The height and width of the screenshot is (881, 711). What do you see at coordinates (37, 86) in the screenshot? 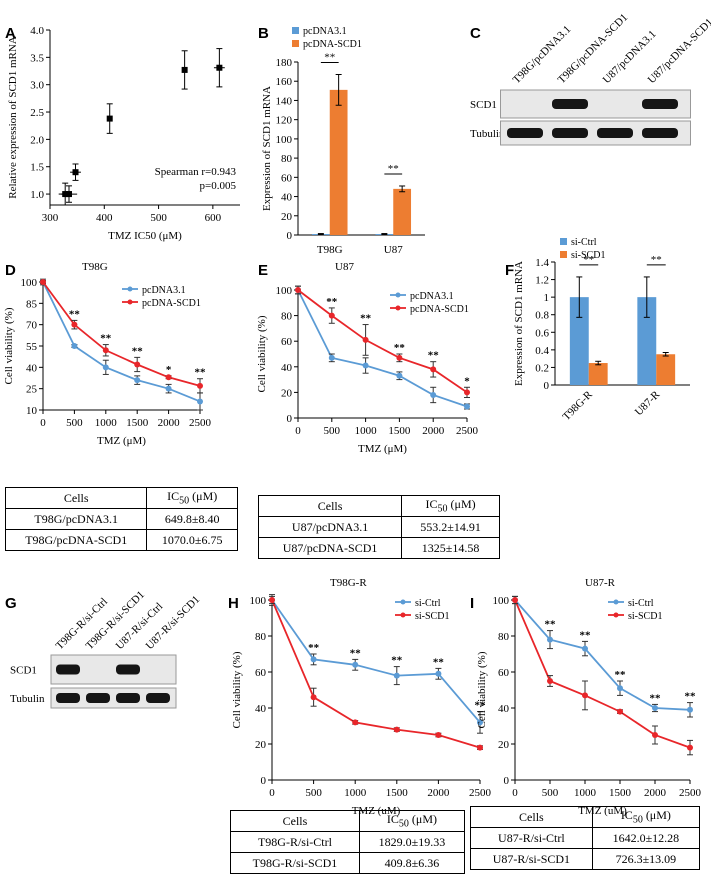
I see `y-tick-label: 3.0` at bounding box center [37, 86].